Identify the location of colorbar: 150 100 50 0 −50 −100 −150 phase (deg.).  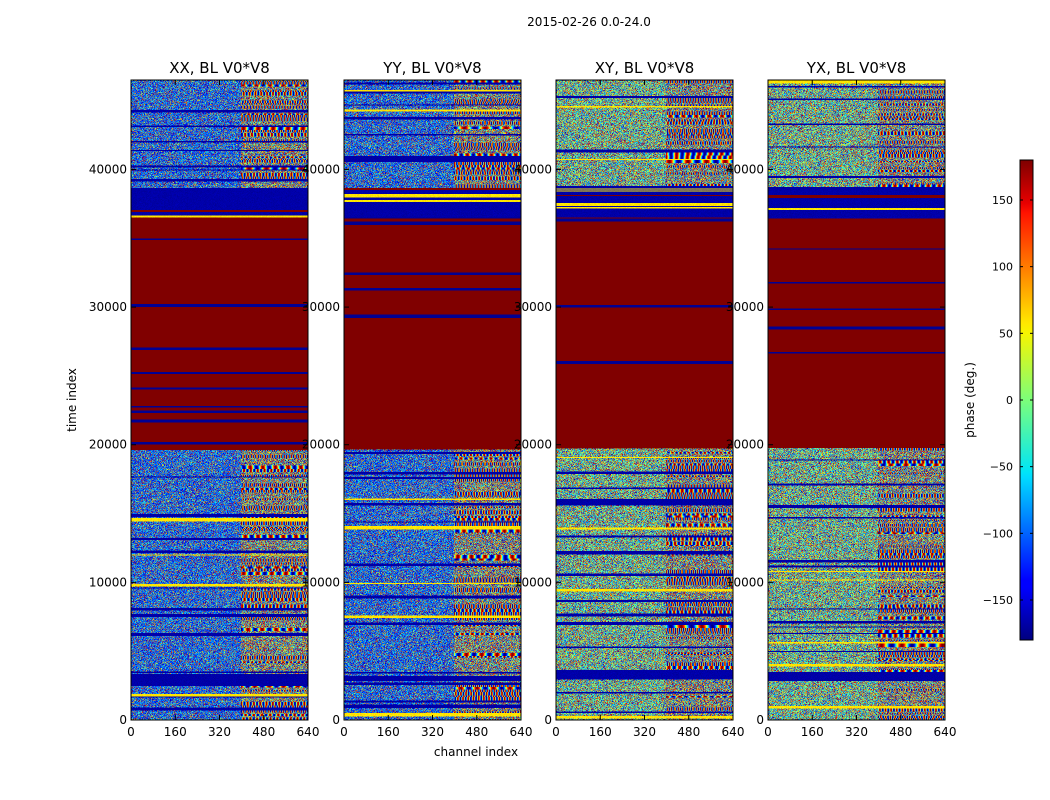
(998, 400).